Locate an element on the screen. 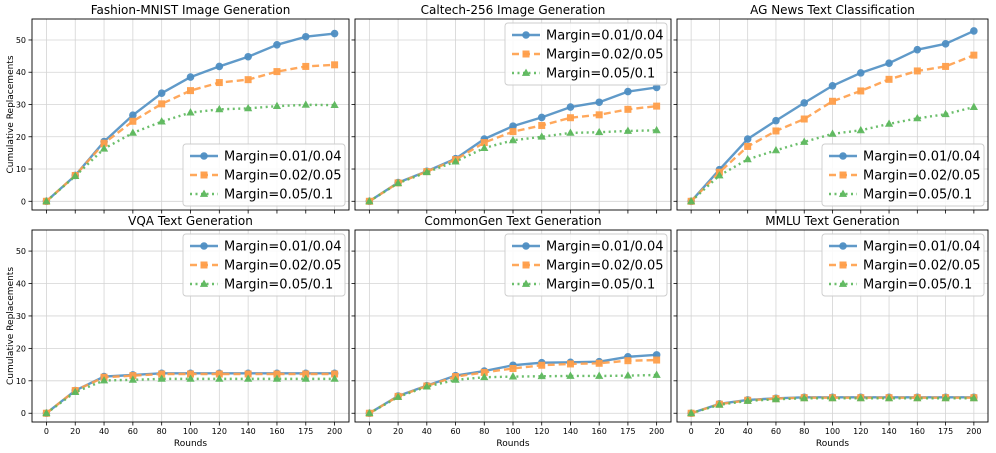 The height and width of the screenshot is (453, 996). y-tick-label: 30 is located at coordinates (21, 104).